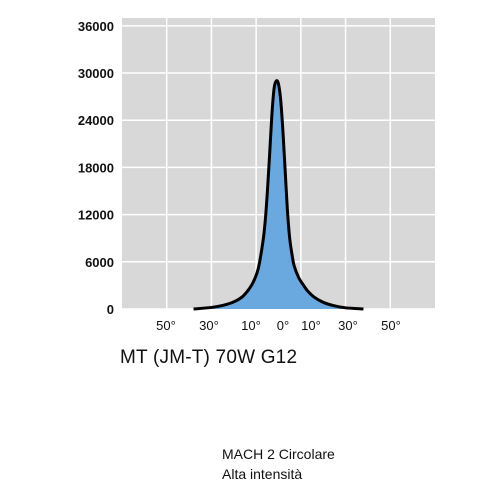  I want to click on y-tick-label: 0, so click(110, 309).